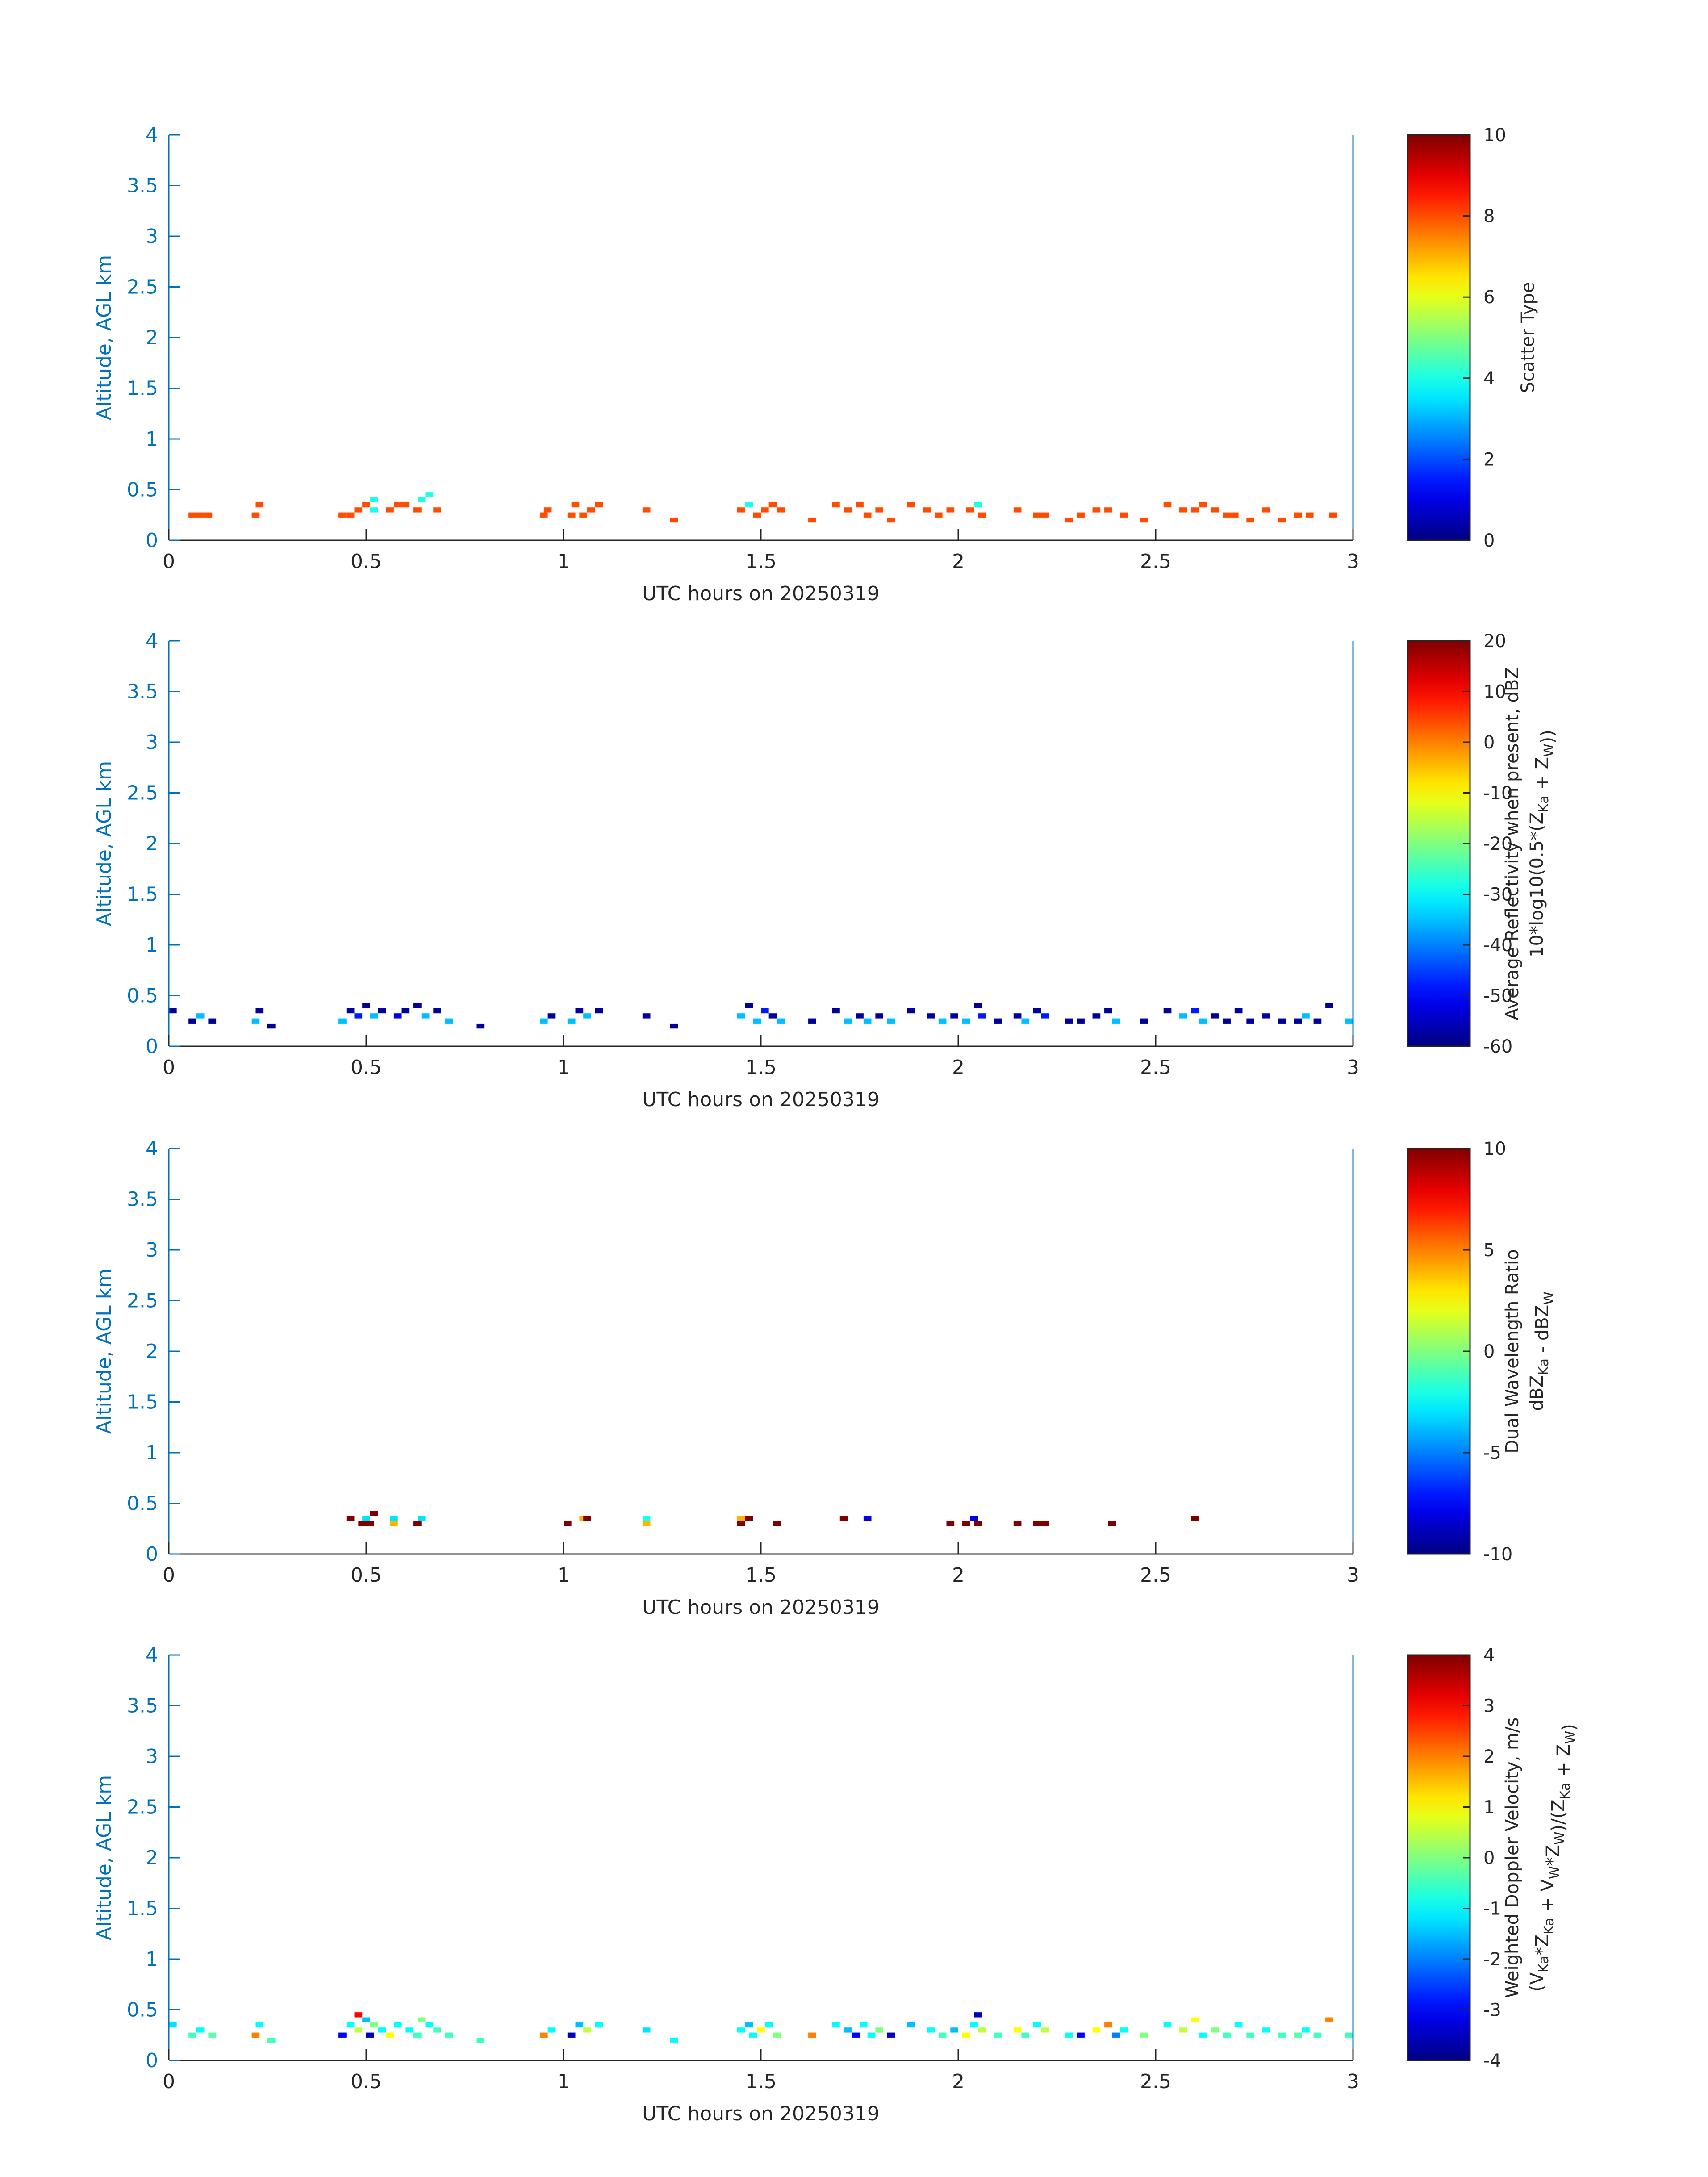 The width and height of the screenshot is (1708, 2177). I want to click on y-tick-label: 3.5, so click(142, 1706).